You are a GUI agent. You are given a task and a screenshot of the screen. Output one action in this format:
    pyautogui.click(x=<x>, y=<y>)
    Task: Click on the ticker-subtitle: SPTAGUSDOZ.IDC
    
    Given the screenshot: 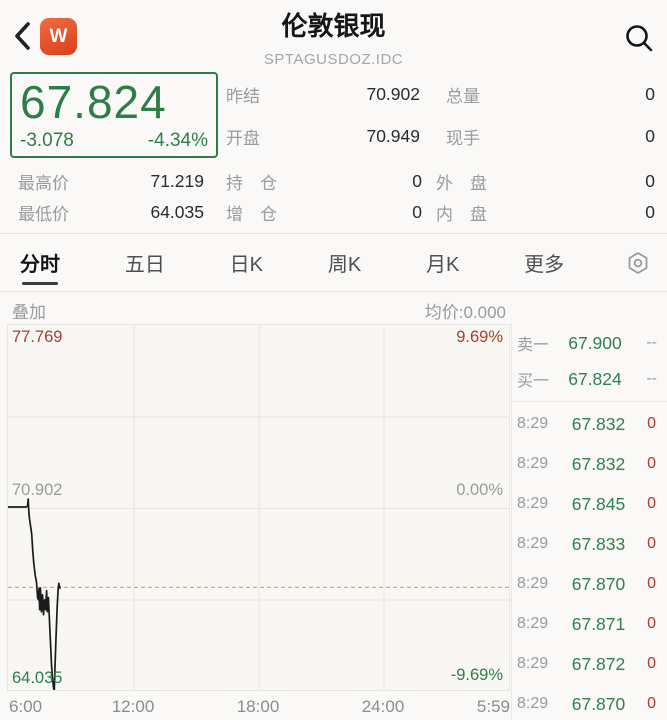 What is the action you would take?
    pyautogui.click(x=333, y=59)
    